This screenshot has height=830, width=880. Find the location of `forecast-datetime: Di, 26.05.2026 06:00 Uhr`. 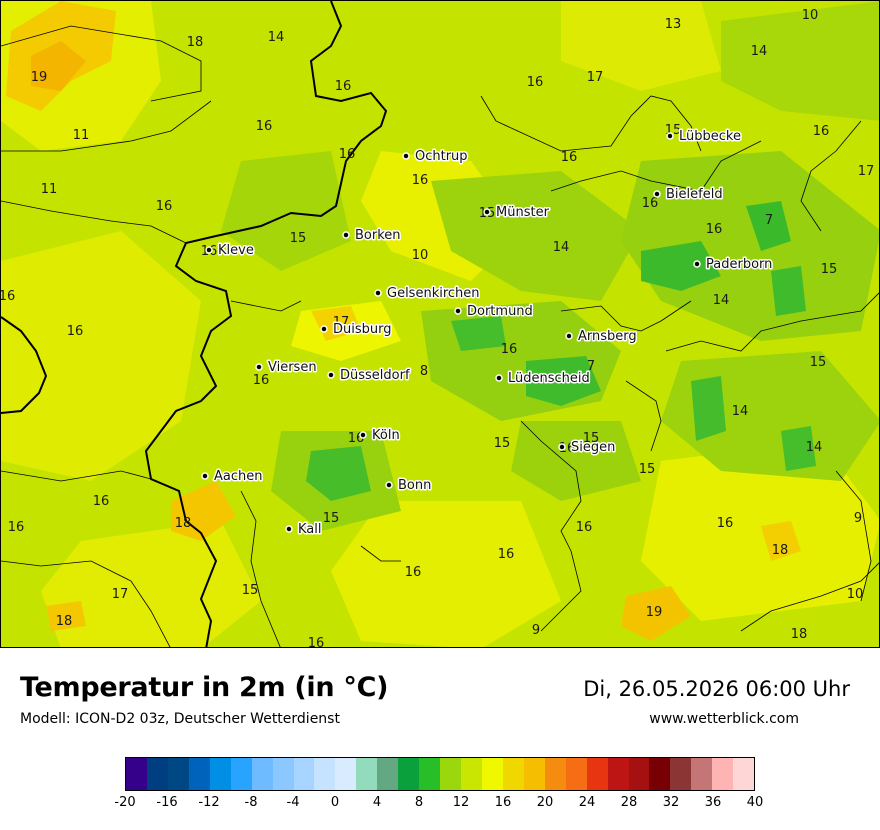

forecast-datetime: Di, 26.05.2026 06:00 Uhr is located at coordinates (716, 689).